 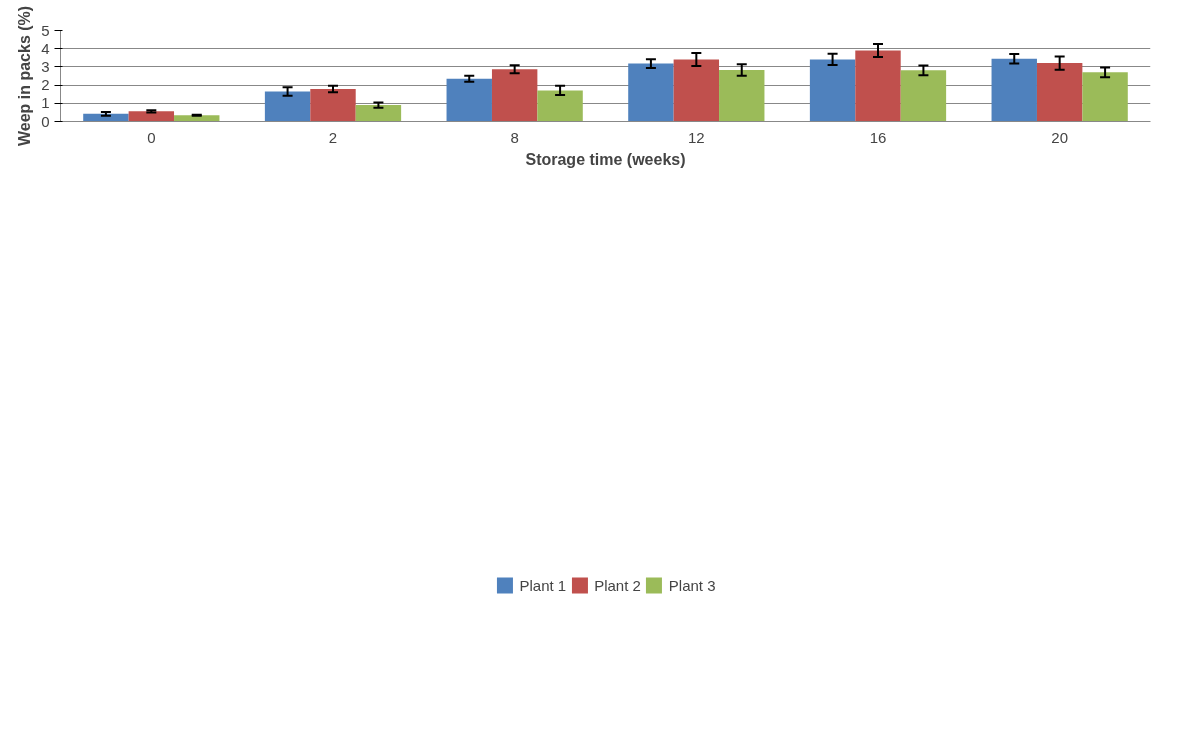 What do you see at coordinates (878, 137) in the screenshot?
I see `x-tick-label: 16` at bounding box center [878, 137].